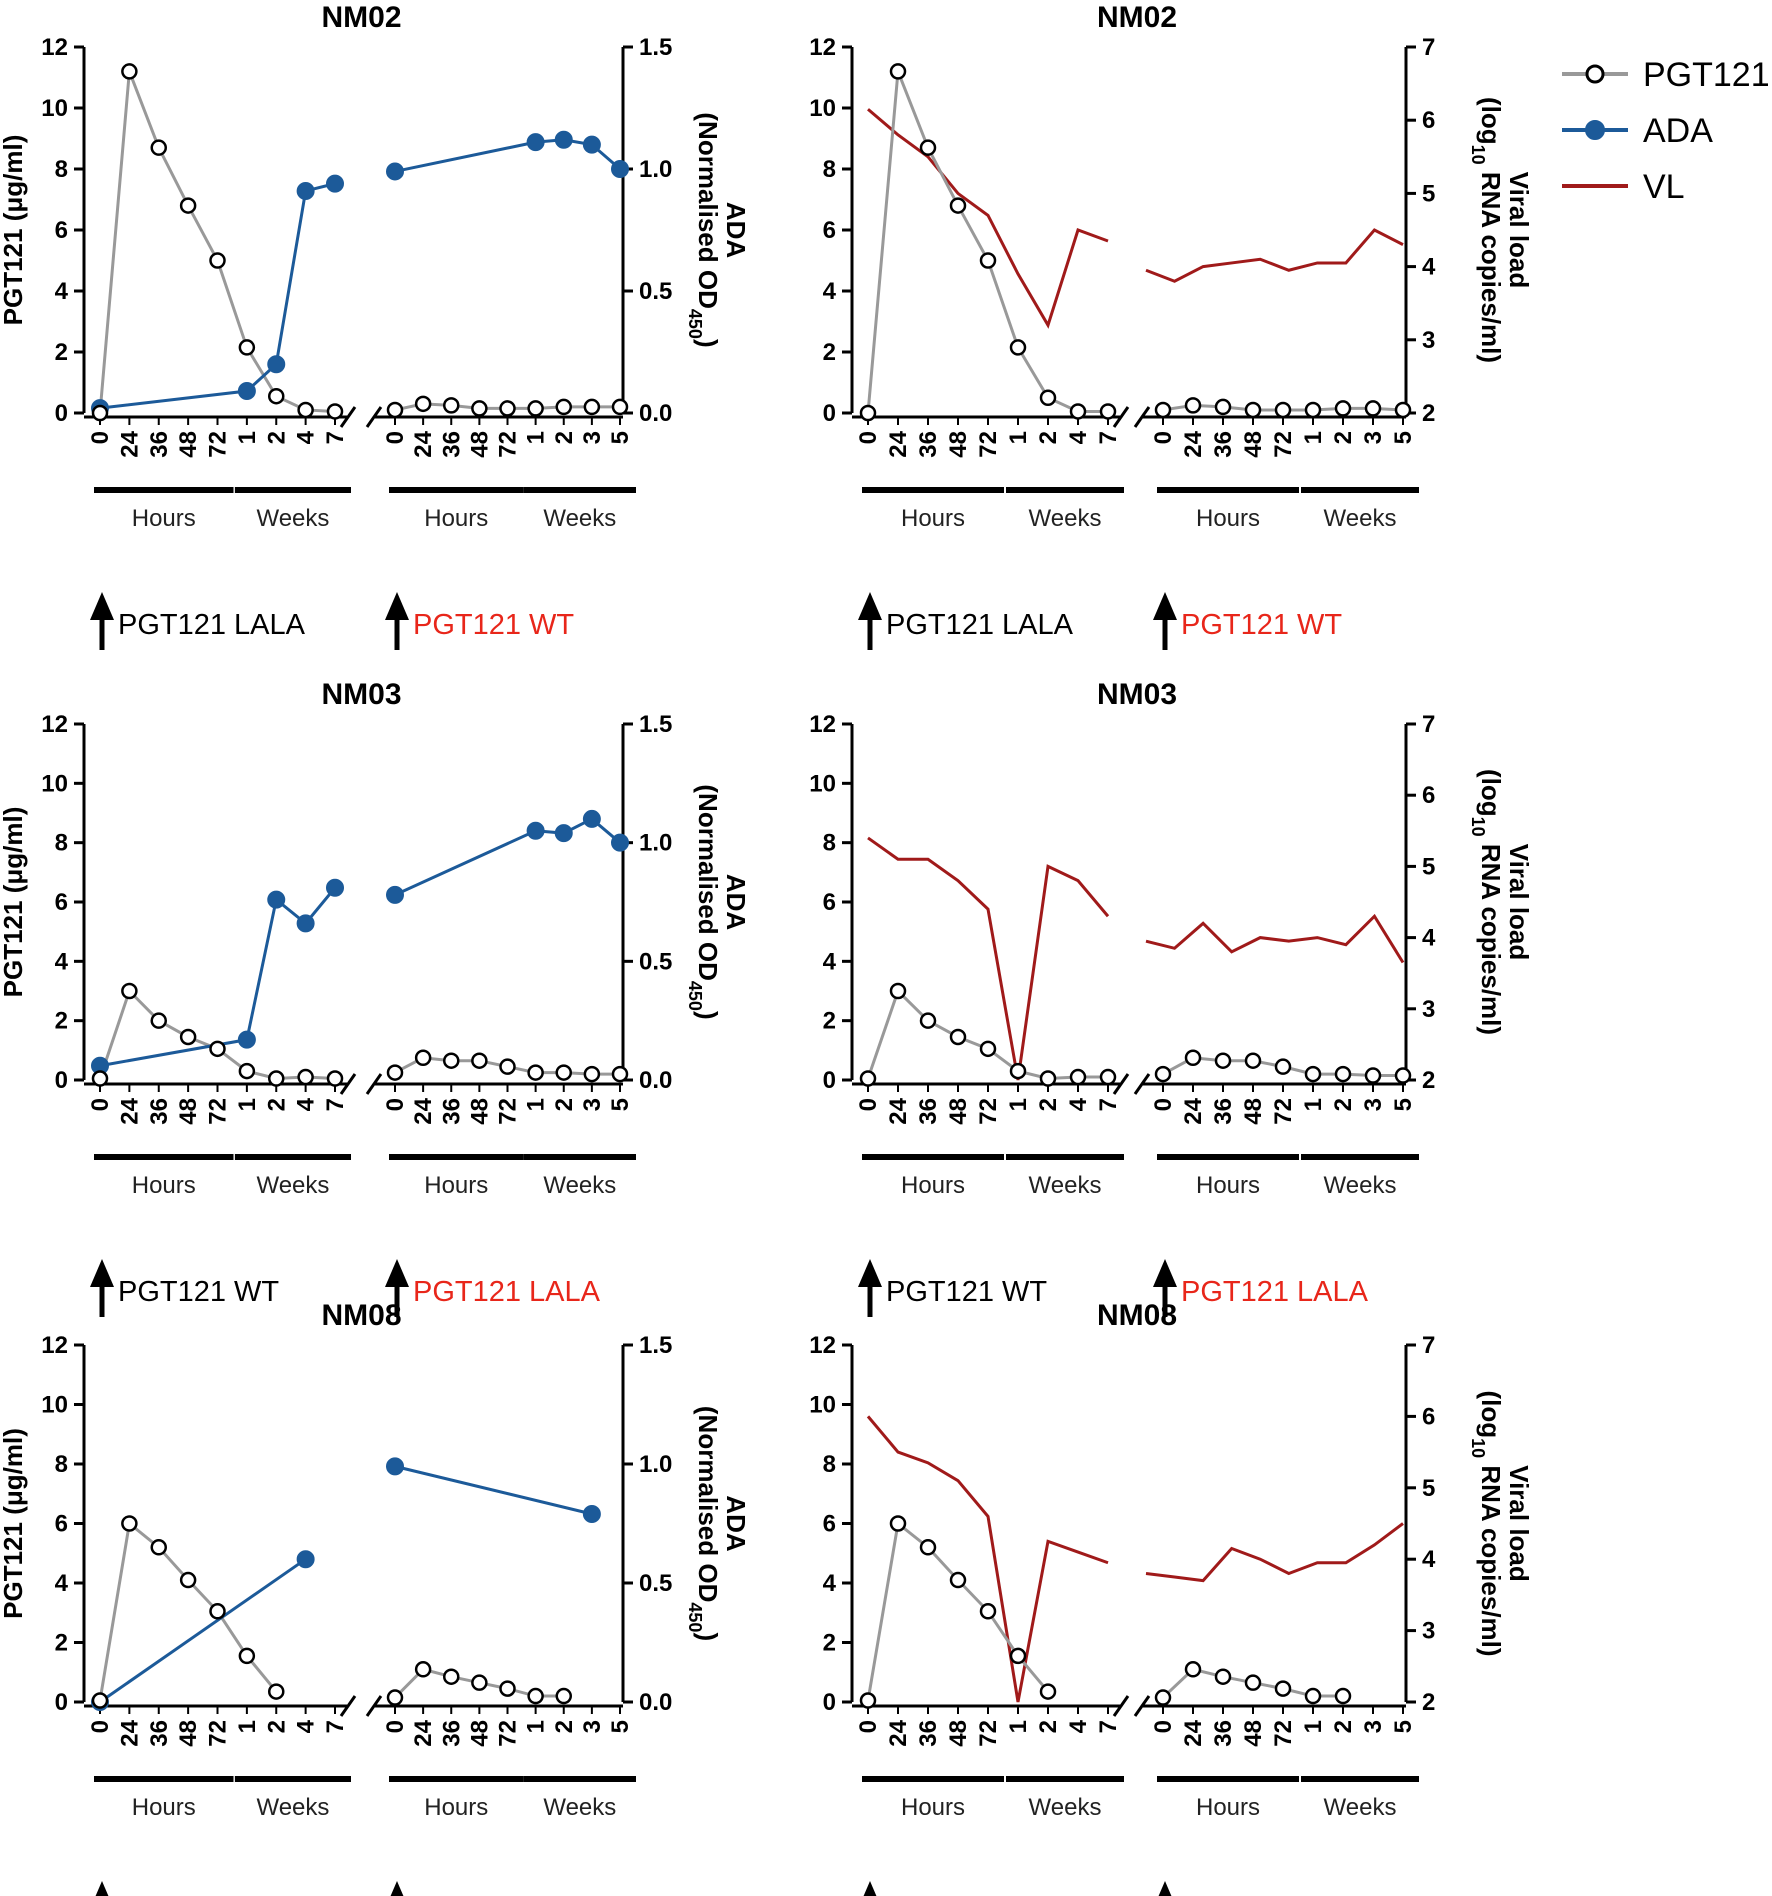 This screenshot has height=1896, width=1772. I want to click on right-tick-label: 1.5, so click(655, 1345).